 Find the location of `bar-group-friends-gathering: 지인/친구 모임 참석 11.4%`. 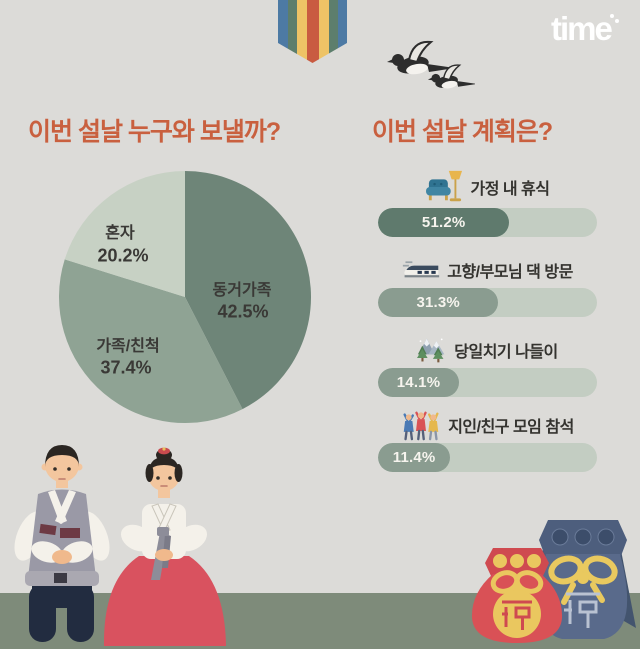

bar-group-friends-gathering: 지인/친구 모임 참석 11.4% is located at coordinates (487, 439).